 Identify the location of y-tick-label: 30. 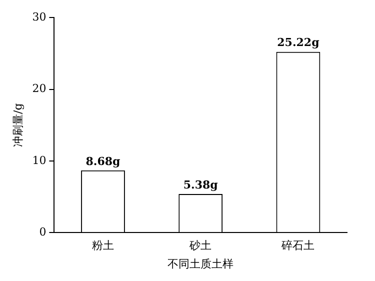
(39, 17).